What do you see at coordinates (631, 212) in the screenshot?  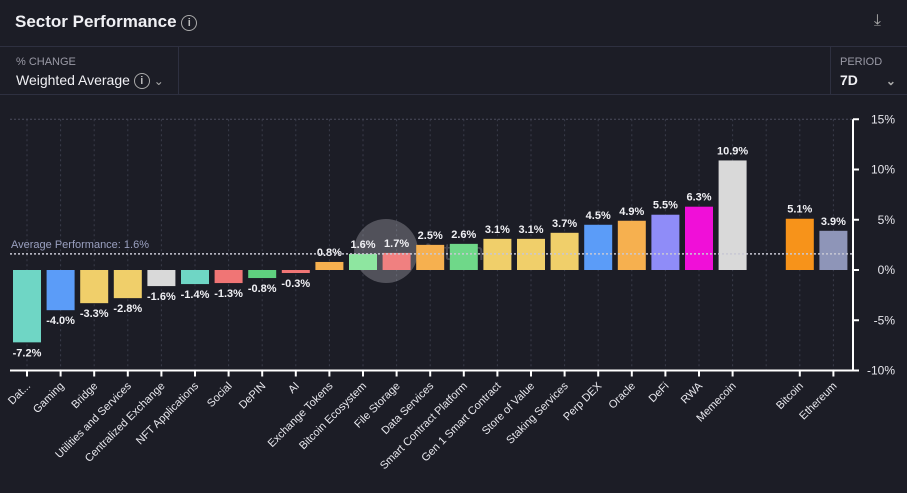 I see `data-label: 4.9%` at bounding box center [631, 212].